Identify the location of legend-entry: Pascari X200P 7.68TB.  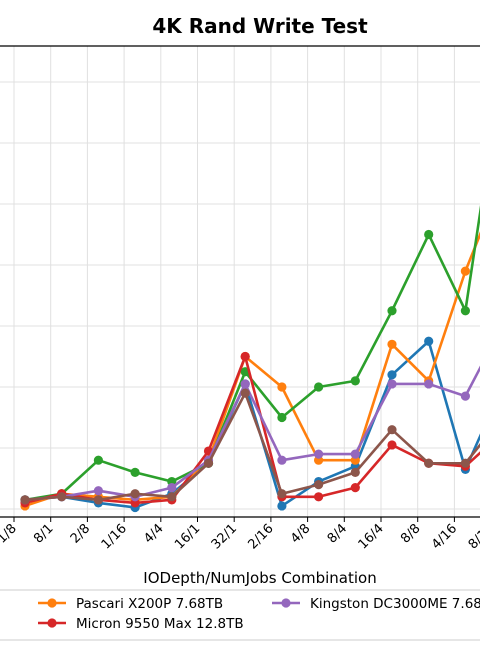
(130, 604).